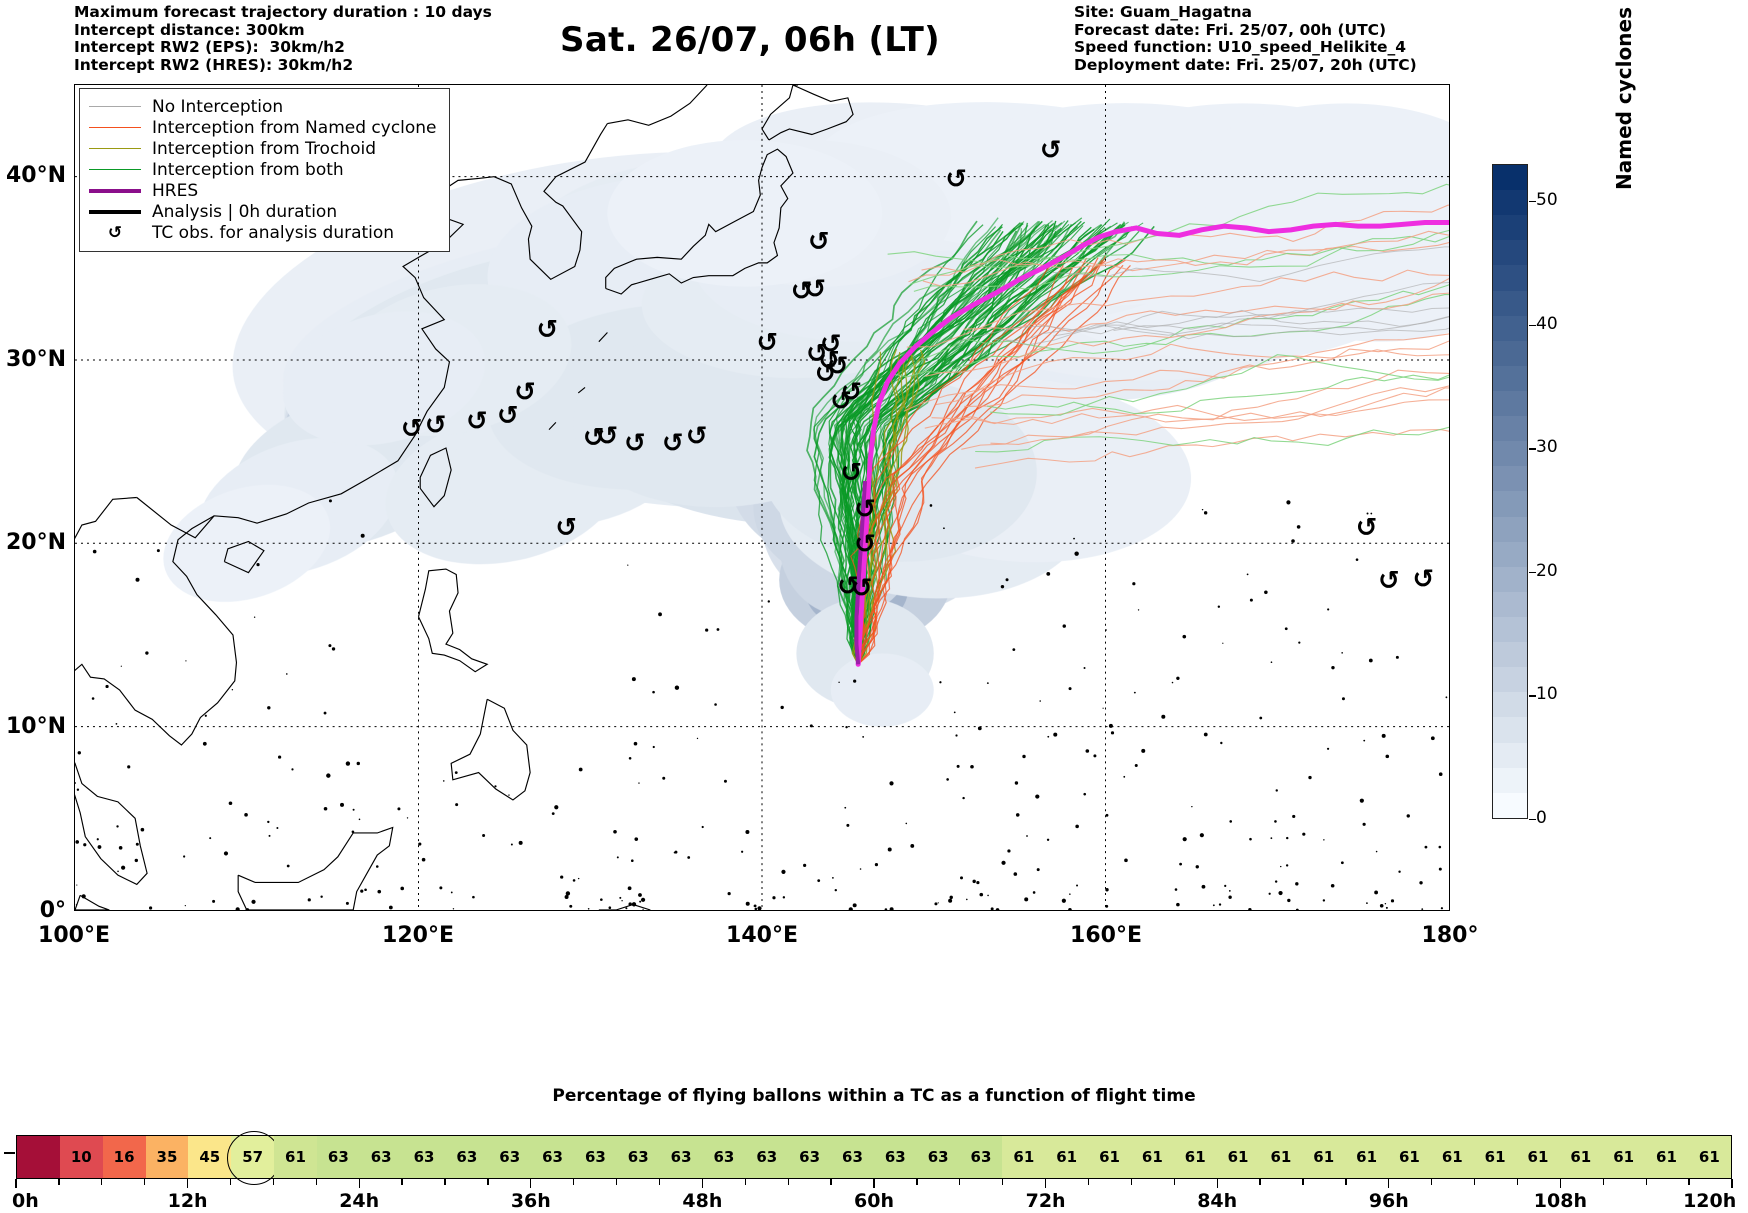  I want to click on legend-item-1: Interception from Named cyclone, so click(263, 127).